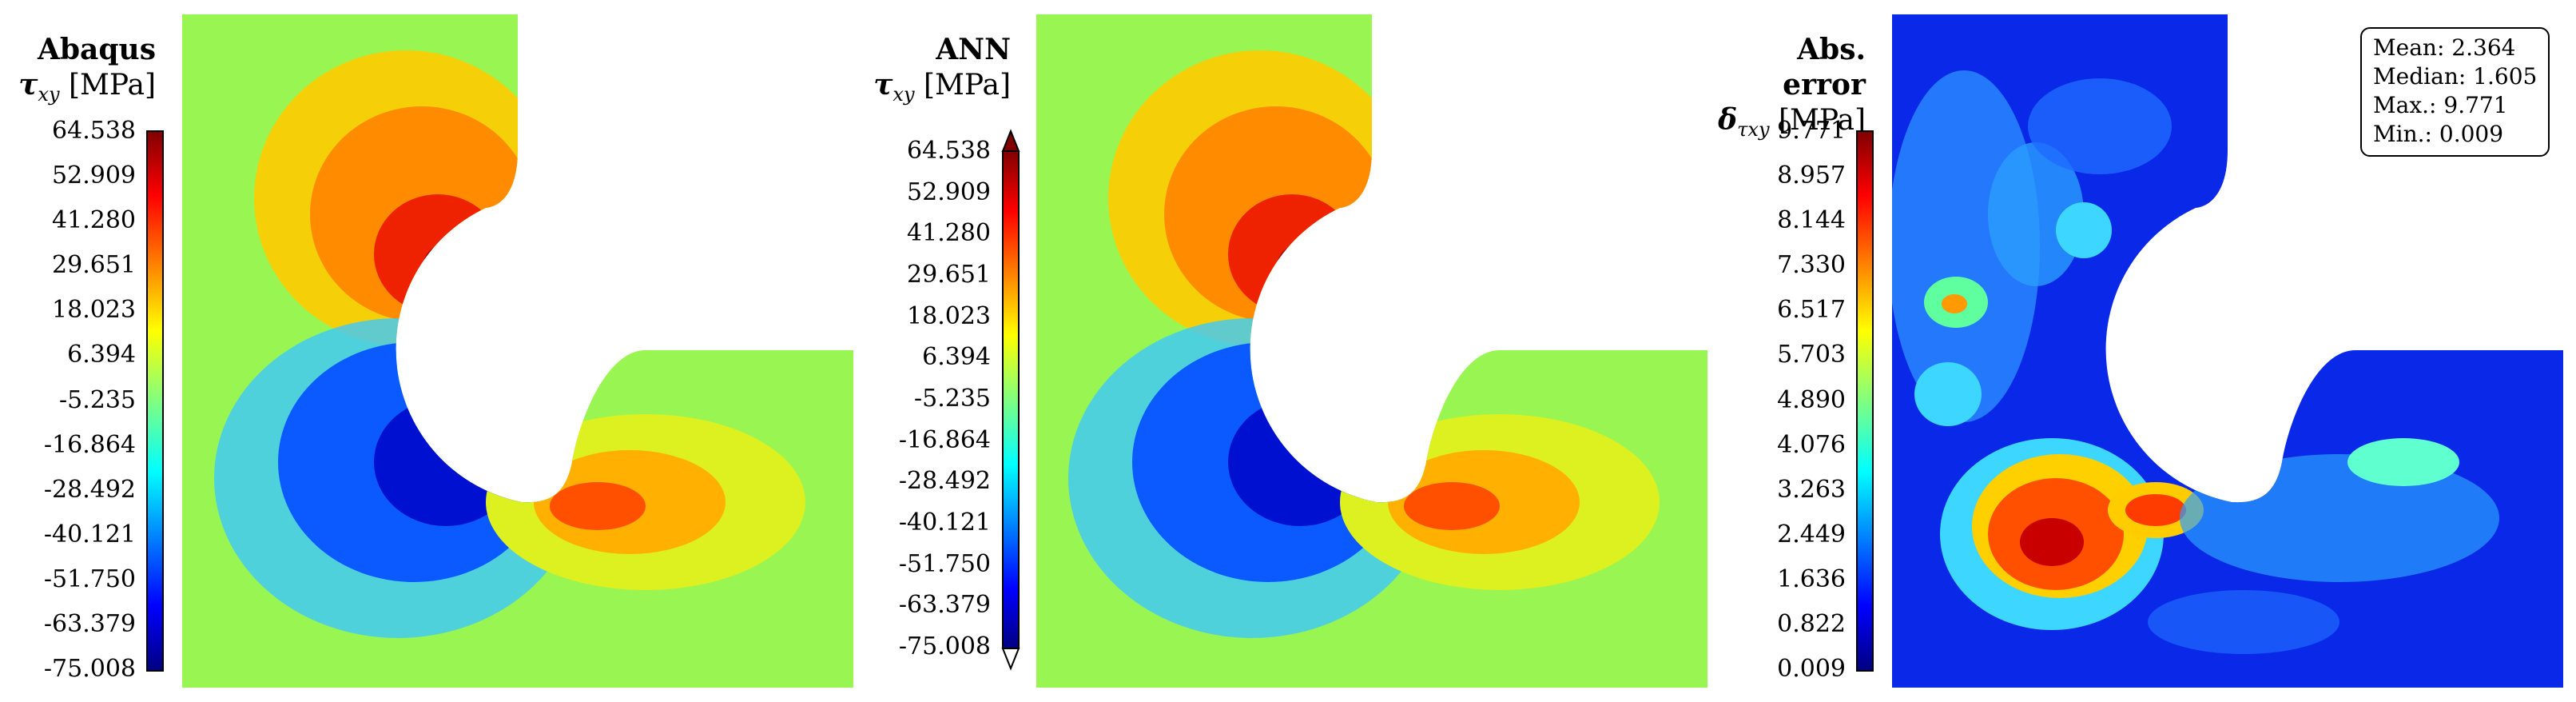 The width and height of the screenshot is (2576, 702). I want to click on stat-max: Max.: 9.771, so click(2440, 105).